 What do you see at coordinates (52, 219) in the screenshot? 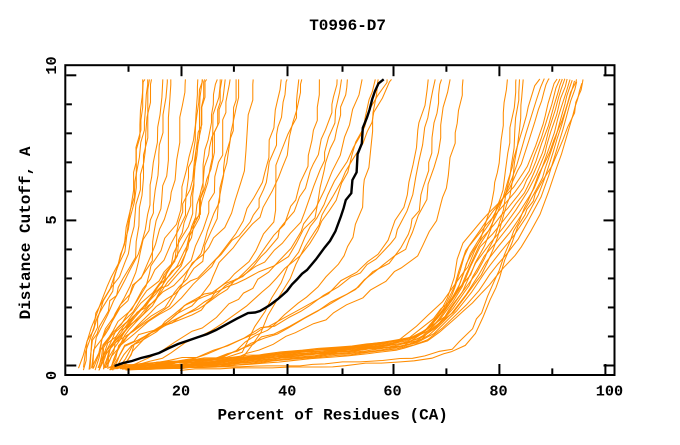
I see `svg-text: 5` at bounding box center [52, 219].